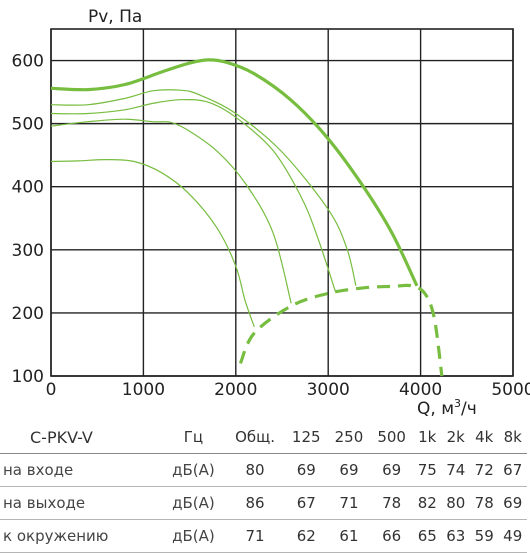 The width and height of the screenshot is (530, 553). Describe the element at coordinates (435, 409) in the screenshot. I see `x-axis-label-prefix: Q, м` at that location.